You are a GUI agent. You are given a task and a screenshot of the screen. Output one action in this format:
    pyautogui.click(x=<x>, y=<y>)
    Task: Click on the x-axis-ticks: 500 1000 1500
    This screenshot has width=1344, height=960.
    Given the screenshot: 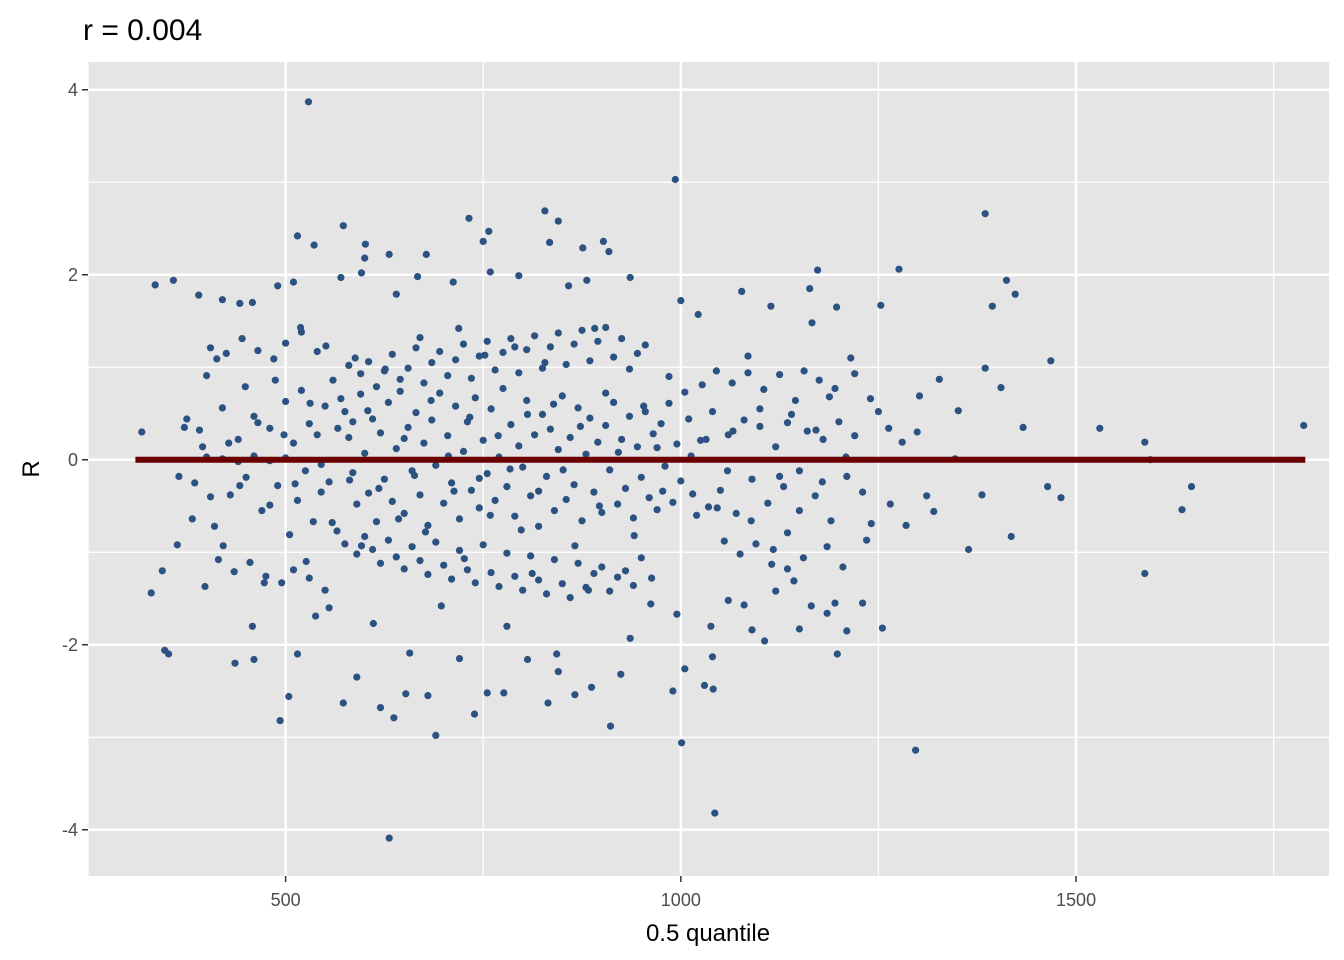 What is the action you would take?
    pyautogui.click(x=683, y=893)
    